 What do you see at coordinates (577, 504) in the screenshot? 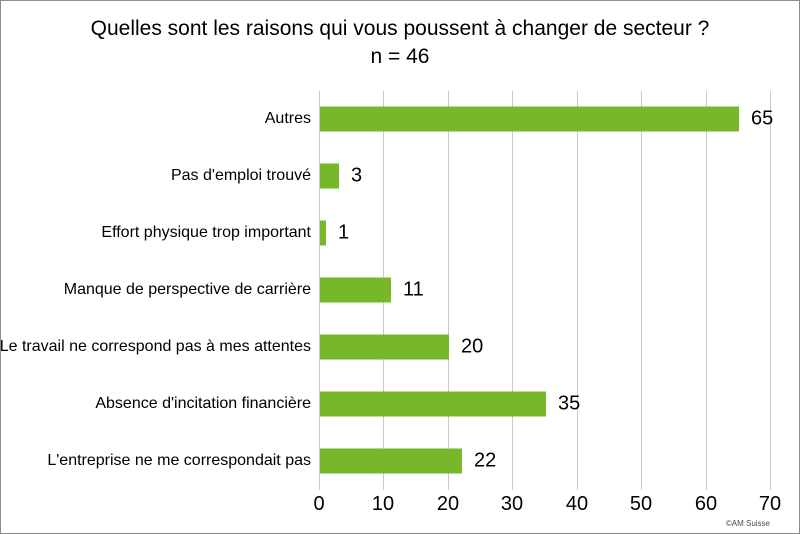
I see `x-tick-label: 40` at bounding box center [577, 504].